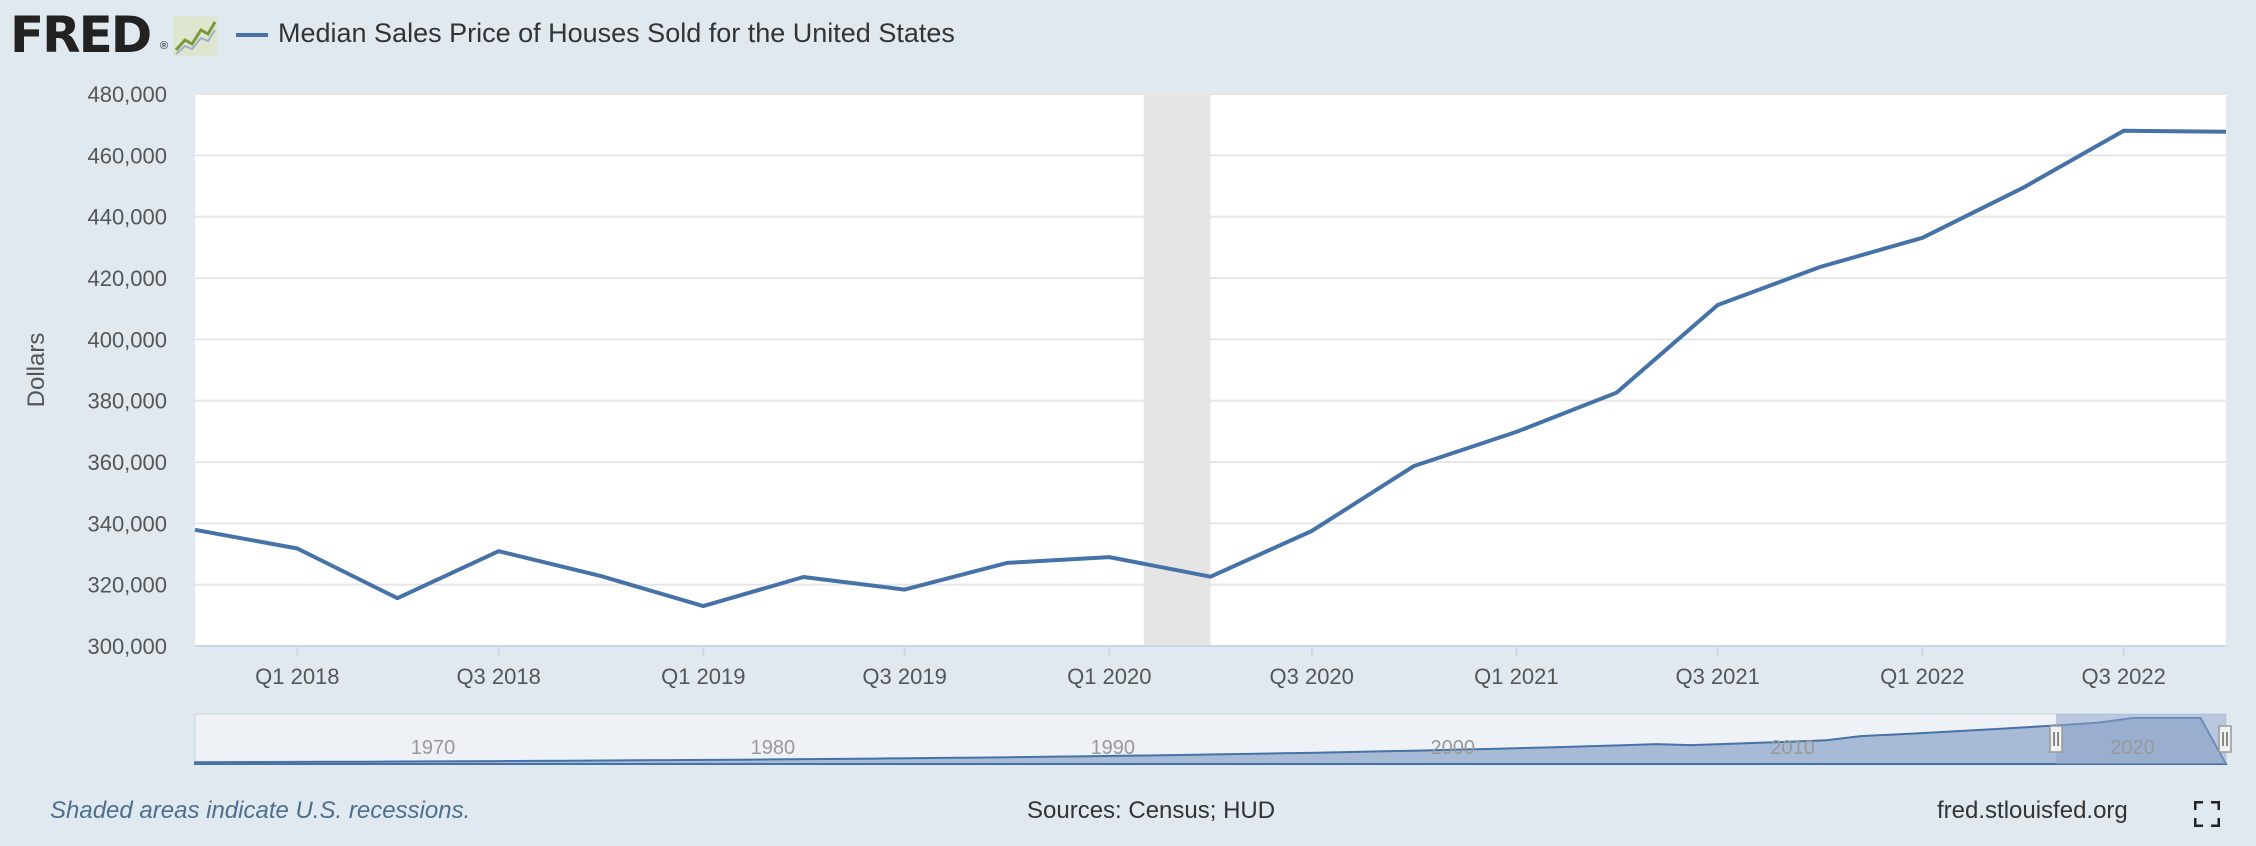  Describe the element at coordinates (1922, 676) in the screenshot. I see `x-tick-label: Q1 2022` at that location.